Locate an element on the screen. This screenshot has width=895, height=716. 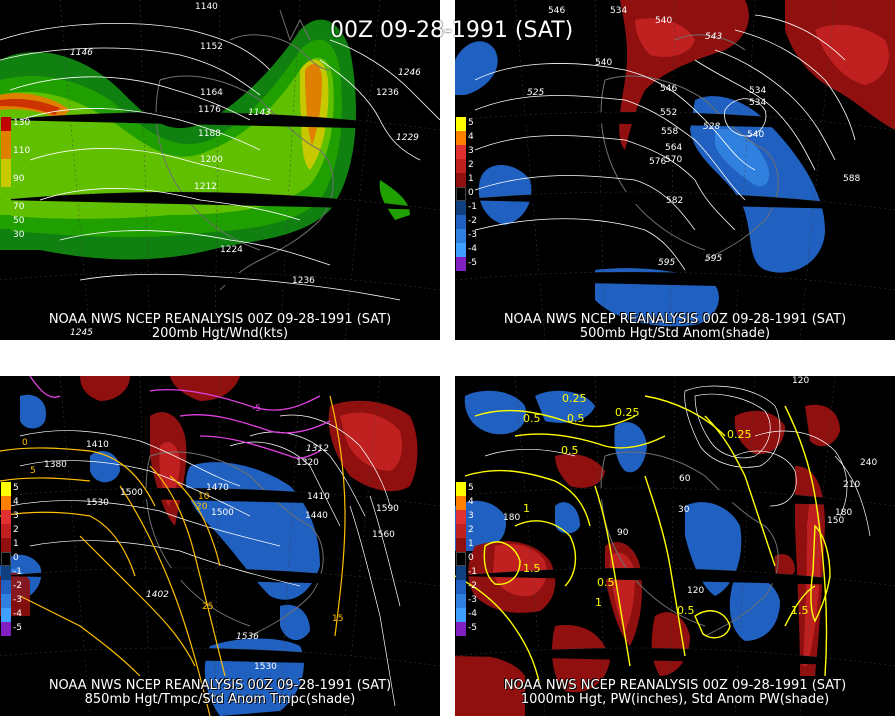
contour-label: 15 is located at coordinates (338, 619).